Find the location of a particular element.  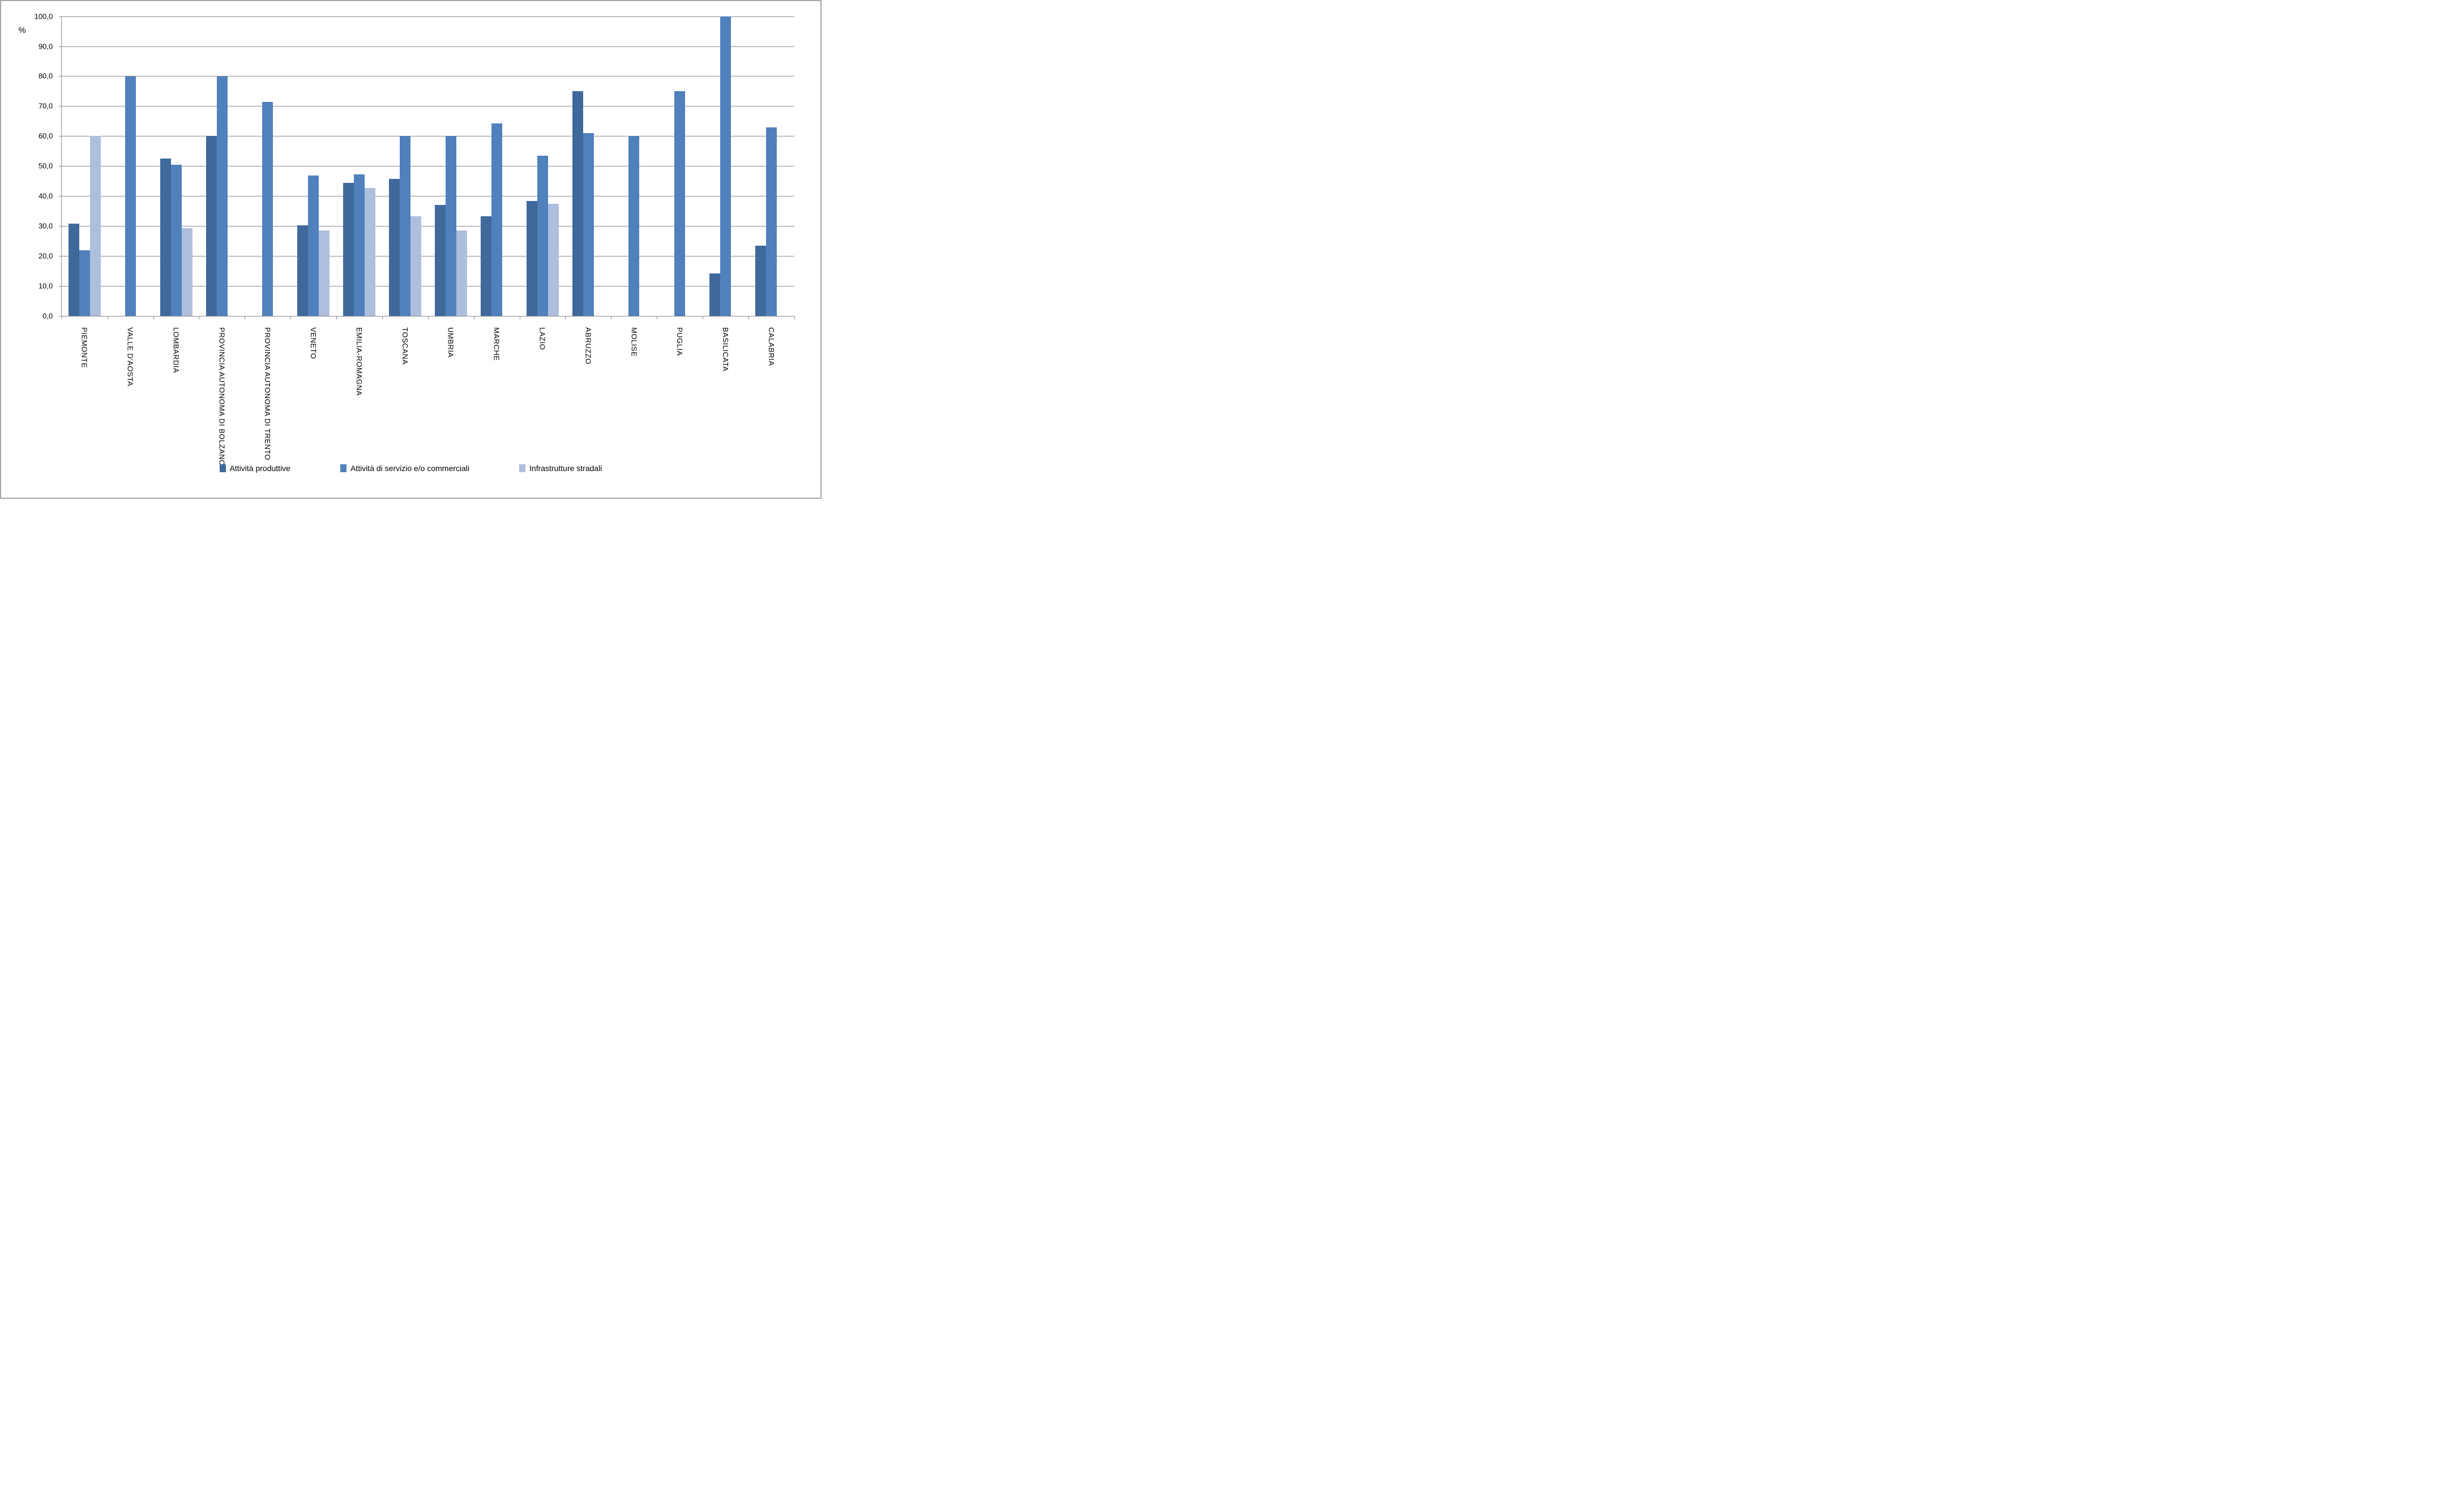

y-axis-label: 0,0 is located at coordinates (47, 315).